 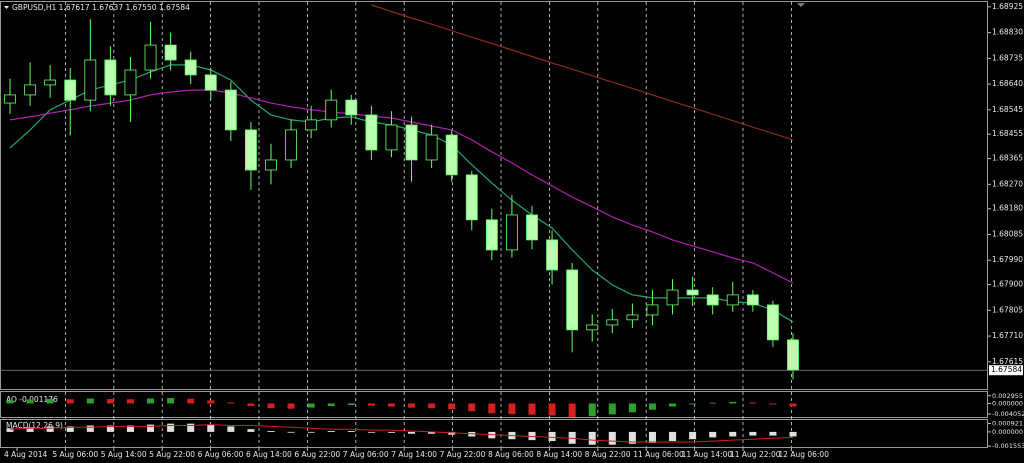 I want to click on x-tick-label: 7 Aug 06:00, so click(x=366, y=454).